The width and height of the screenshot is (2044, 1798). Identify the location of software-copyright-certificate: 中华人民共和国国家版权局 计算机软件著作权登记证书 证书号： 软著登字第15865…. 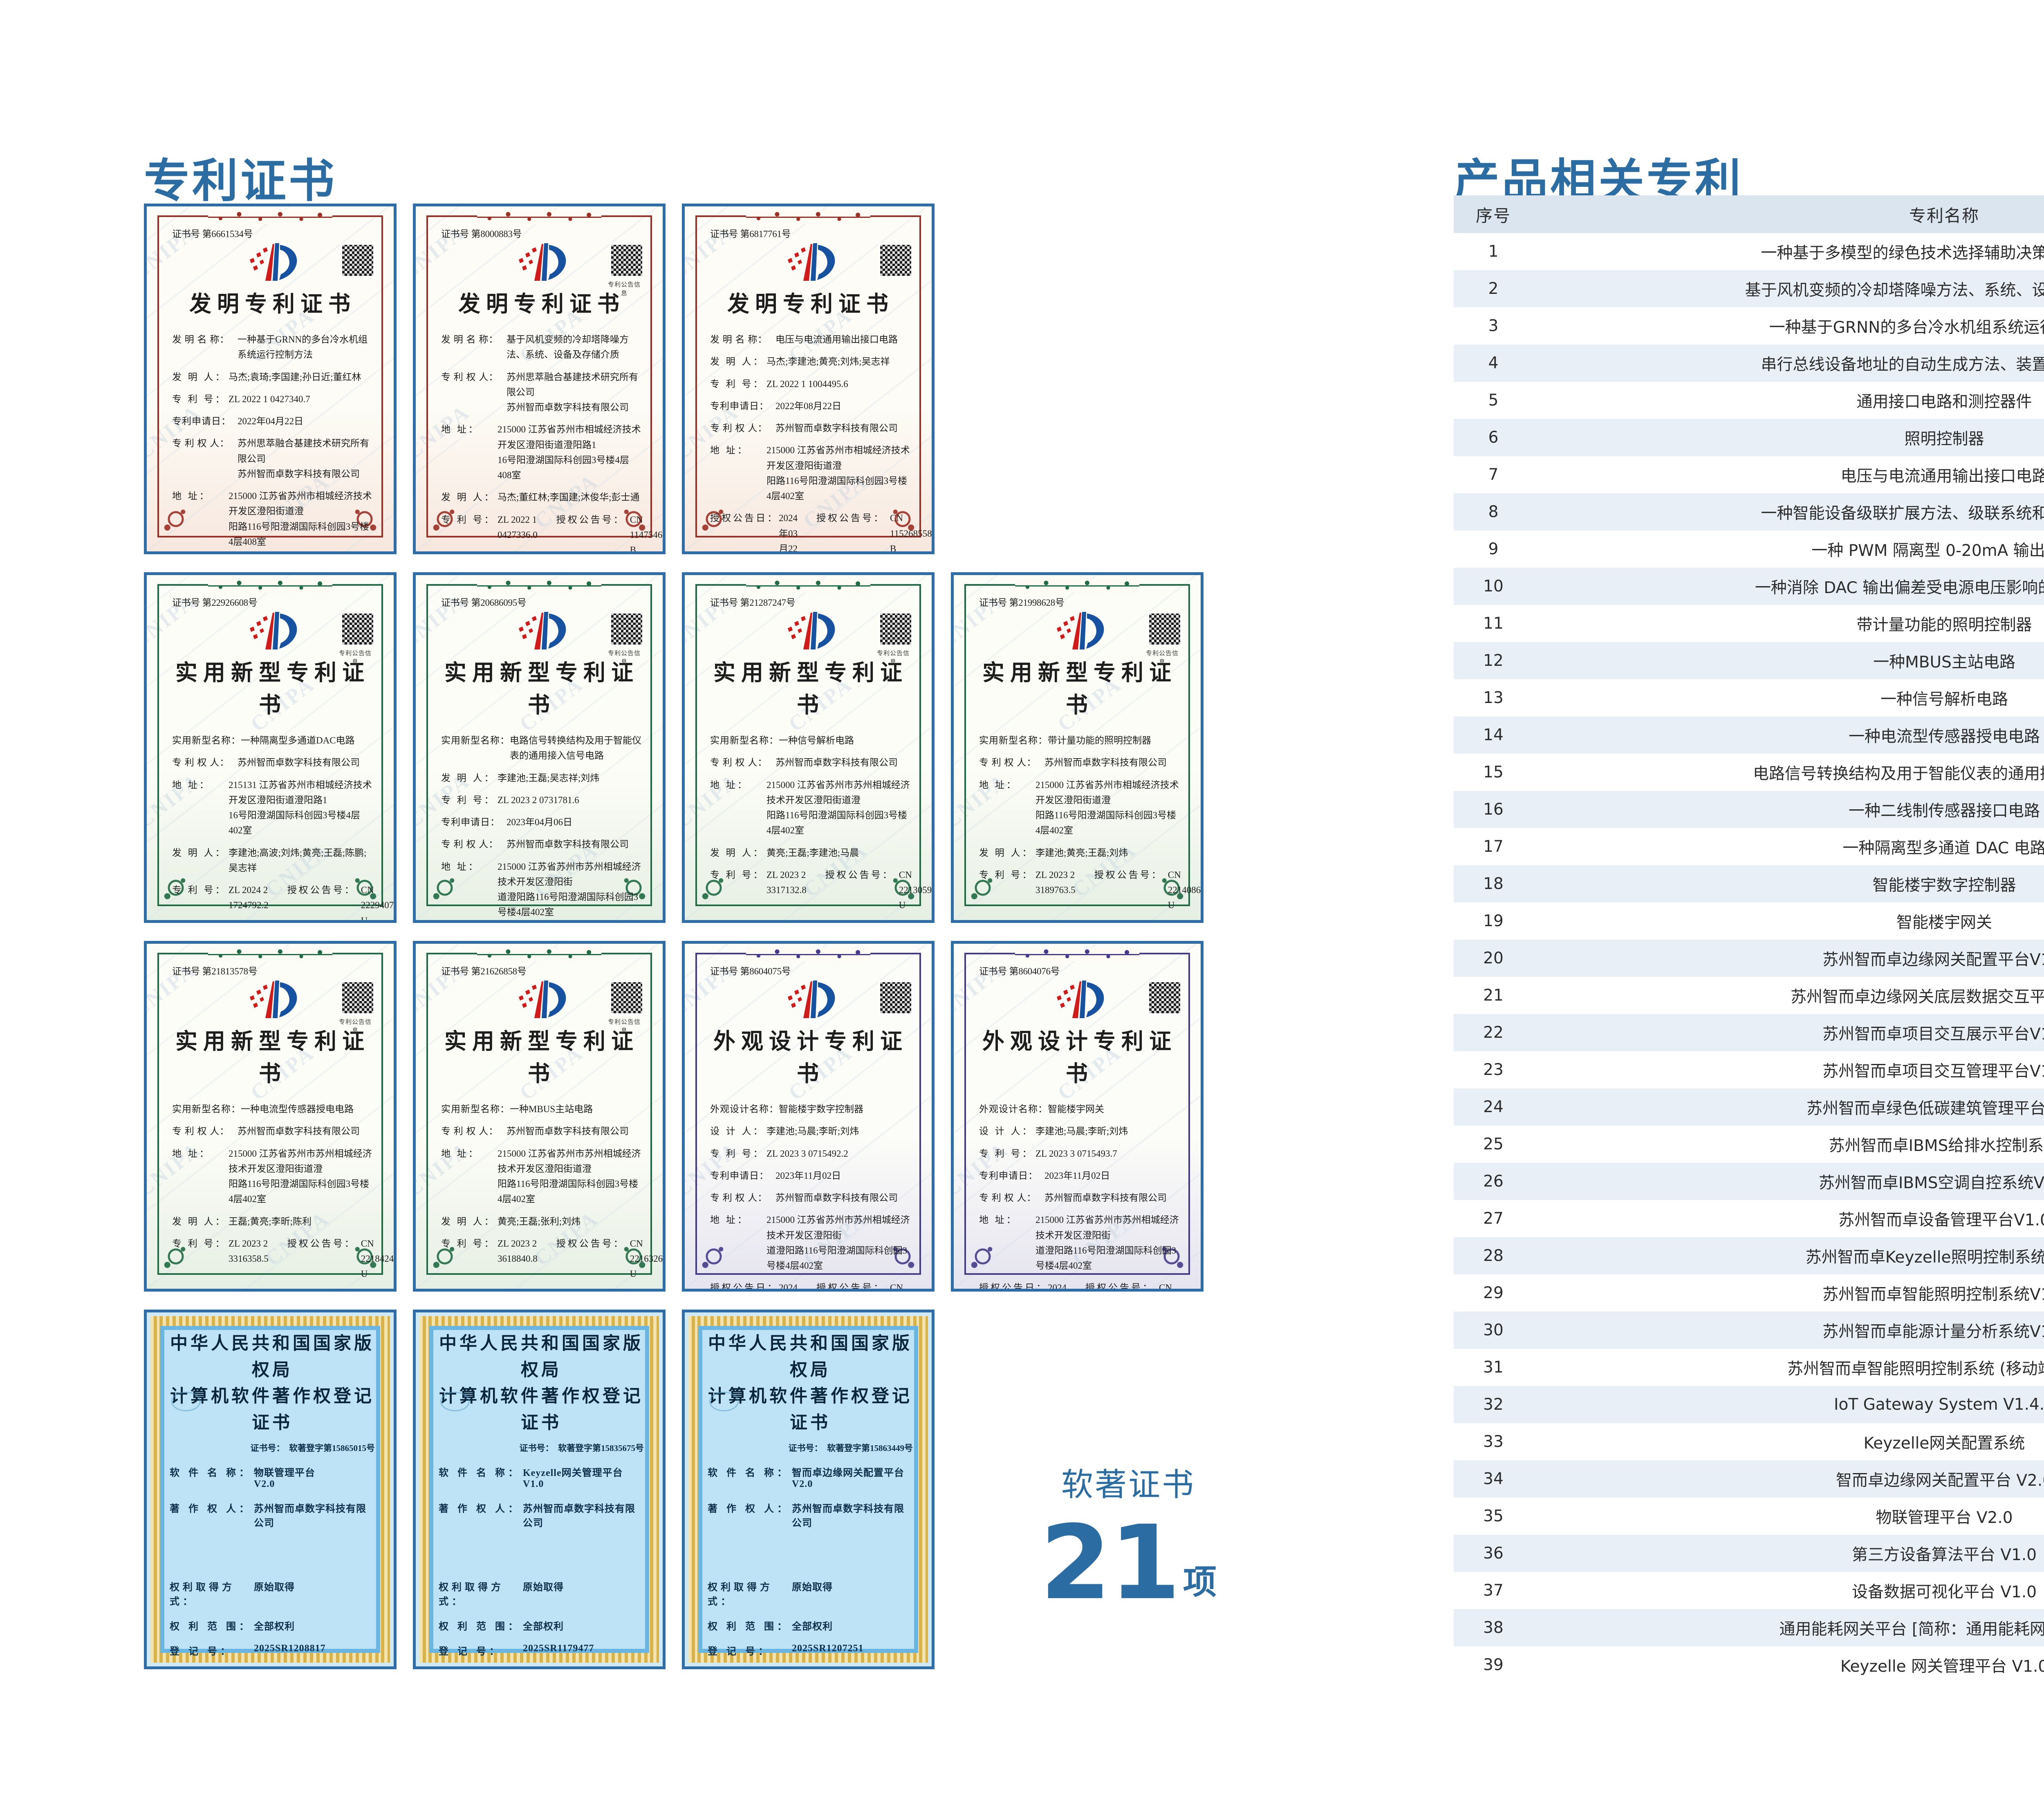
(270, 1489).